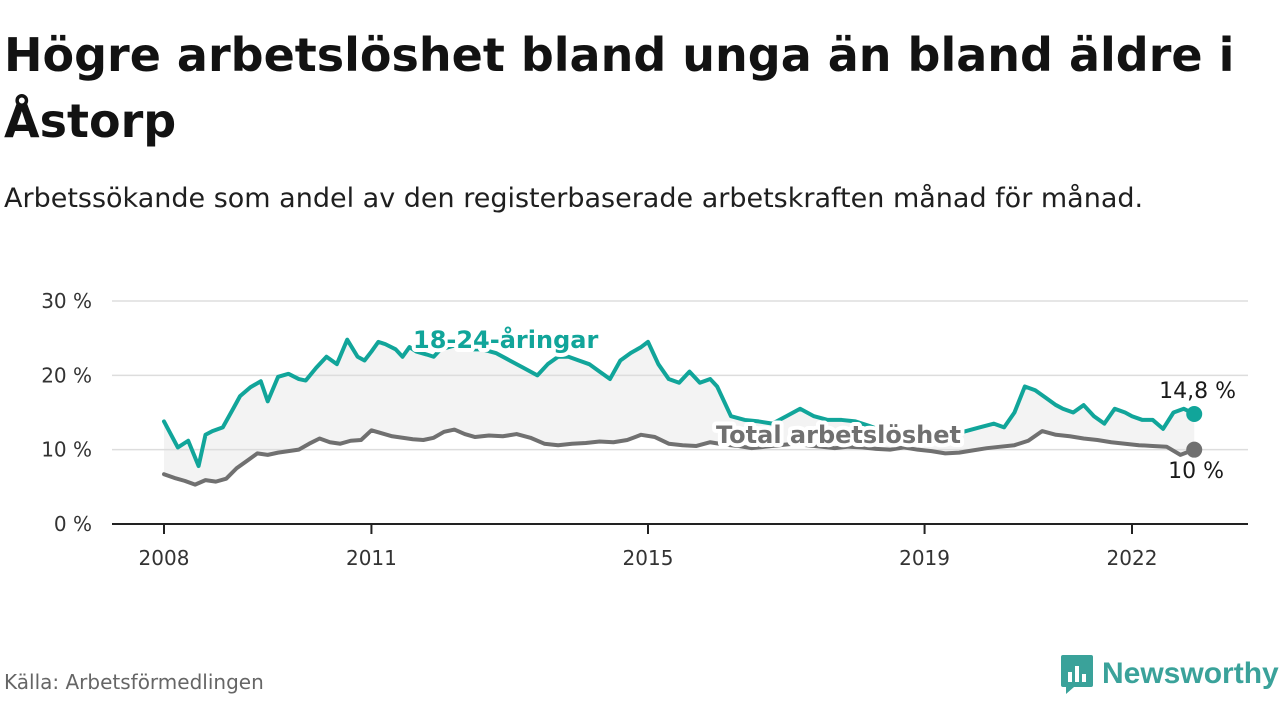  Describe the element at coordinates (134, 682) in the screenshot. I see `source-note: Källa: Arbetsförmedlingen` at that location.